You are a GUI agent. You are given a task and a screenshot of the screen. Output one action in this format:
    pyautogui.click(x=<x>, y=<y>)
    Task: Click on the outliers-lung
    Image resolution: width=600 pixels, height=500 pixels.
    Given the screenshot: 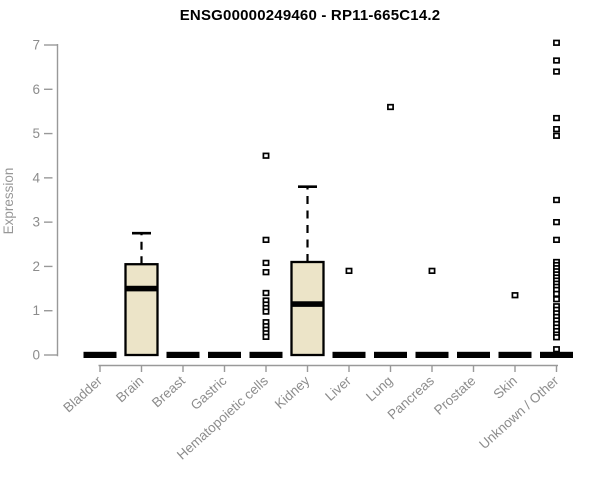 What is the action you would take?
    pyautogui.click(x=390, y=107)
    